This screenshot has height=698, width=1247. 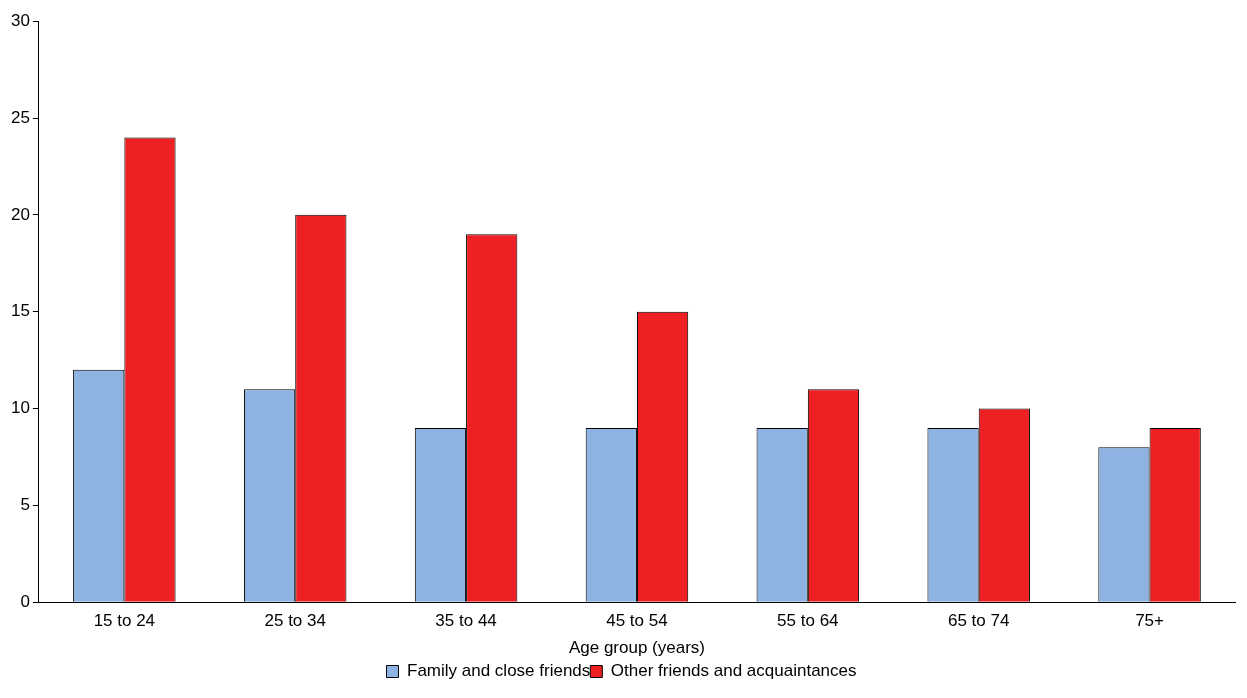 What do you see at coordinates (295, 621) in the screenshot?
I see `x-tick-label: 25 to 34` at bounding box center [295, 621].